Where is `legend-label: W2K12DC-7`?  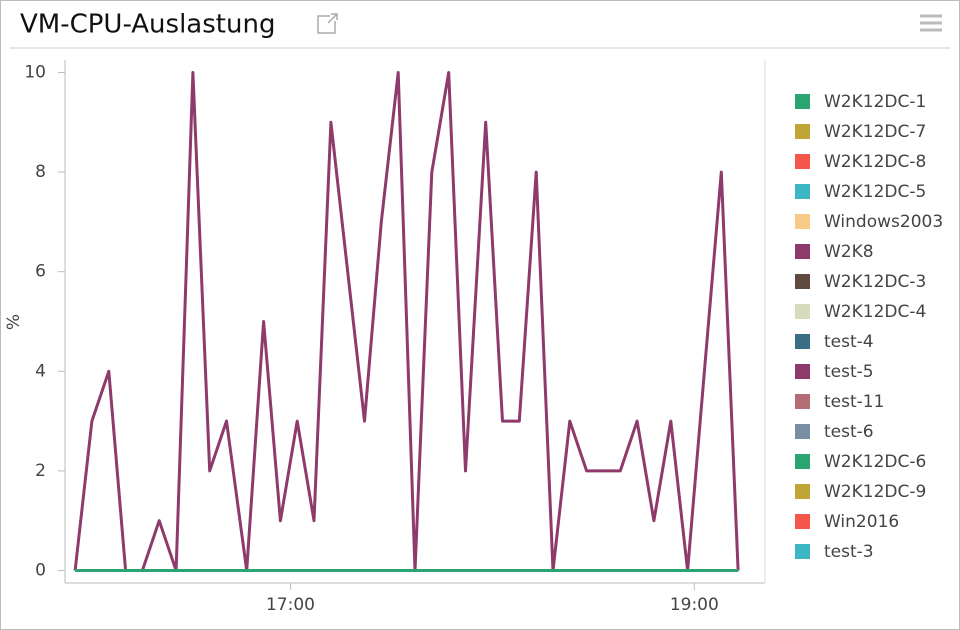
legend-label: W2K12DC-7 is located at coordinates (875, 132).